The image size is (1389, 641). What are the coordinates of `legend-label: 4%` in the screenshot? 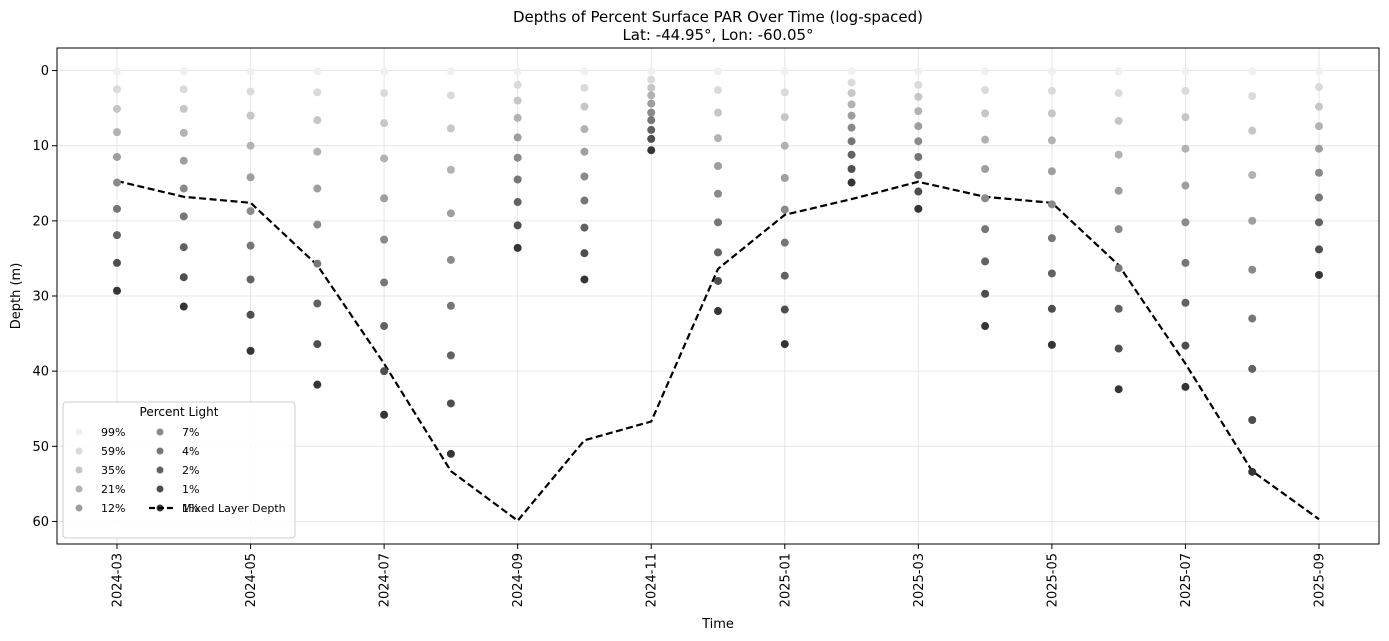 It's located at (190, 451).